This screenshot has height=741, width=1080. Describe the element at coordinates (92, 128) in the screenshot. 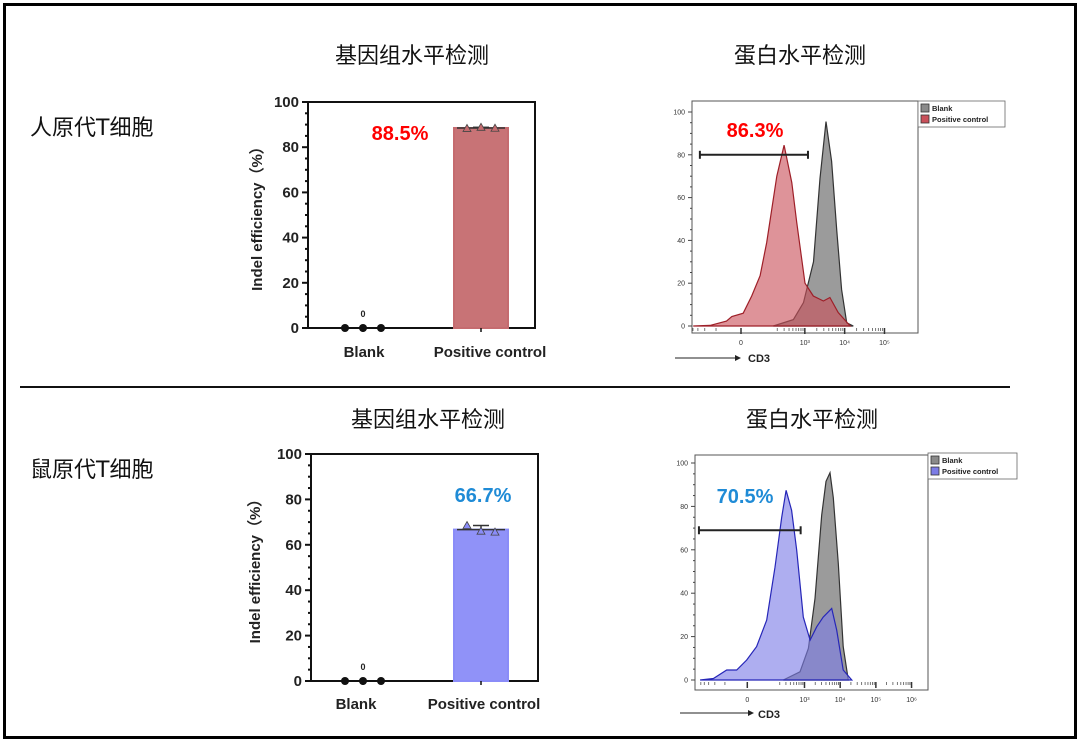

I see `row-label-human: 人原代T细胞` at that location.